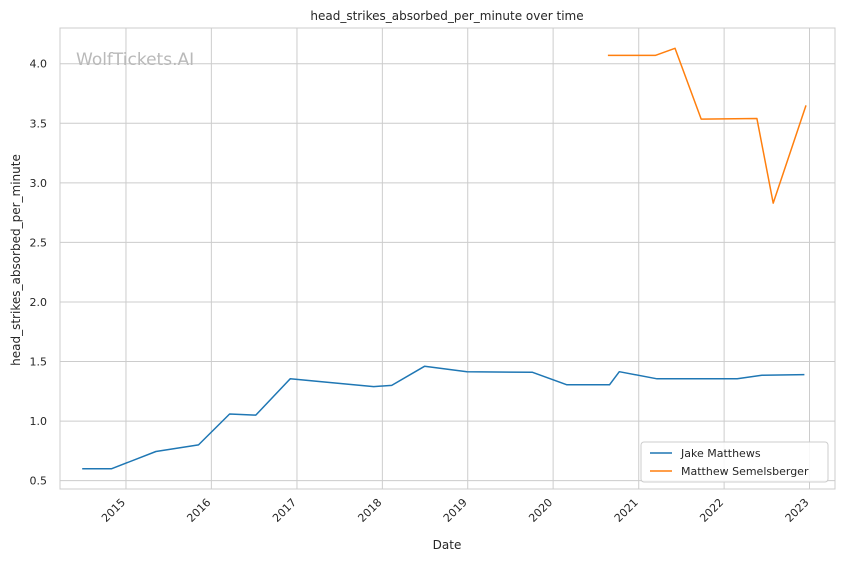 The image size is (844, 561). Describe the element at coordinates (711, 510) in the screenshot. I see `x-tick-label: 2022` at that location.